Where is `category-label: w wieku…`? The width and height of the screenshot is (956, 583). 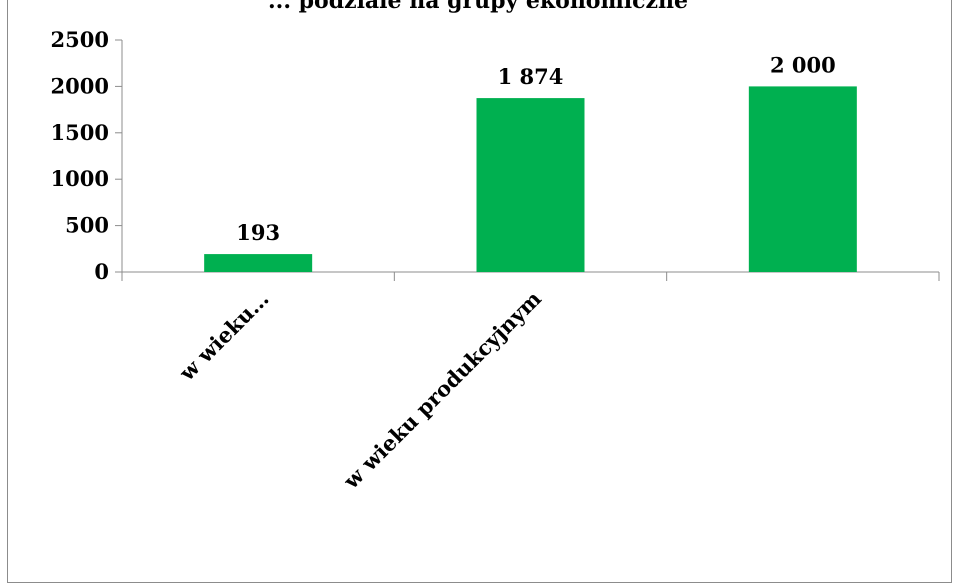
category-label: w wieku… is located at coordinates (224, 336).